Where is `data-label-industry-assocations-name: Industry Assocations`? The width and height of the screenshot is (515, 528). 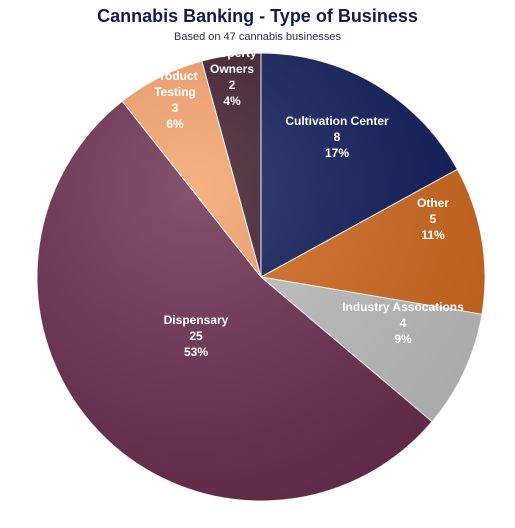 data-label-industry-assocations-name: Industry Assocations is located at coordinates (403, 307).